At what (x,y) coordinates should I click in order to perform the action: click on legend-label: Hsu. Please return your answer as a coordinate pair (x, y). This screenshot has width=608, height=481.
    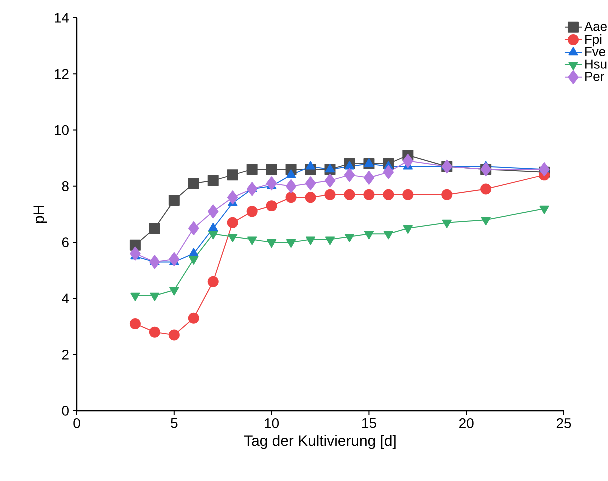
    Looking at the image, I should click on (596, 64).